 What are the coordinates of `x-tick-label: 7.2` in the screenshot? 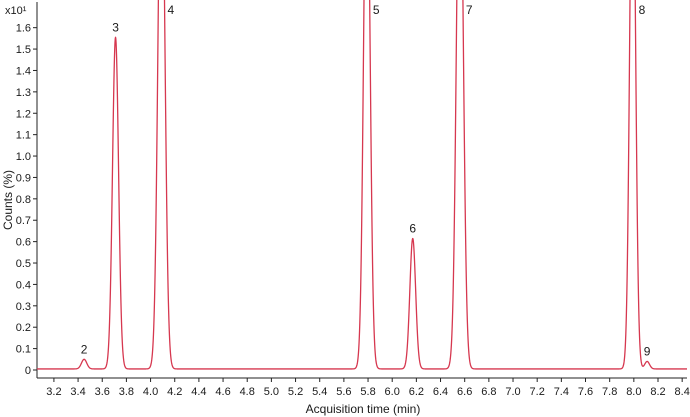 It's located at (537, 392).